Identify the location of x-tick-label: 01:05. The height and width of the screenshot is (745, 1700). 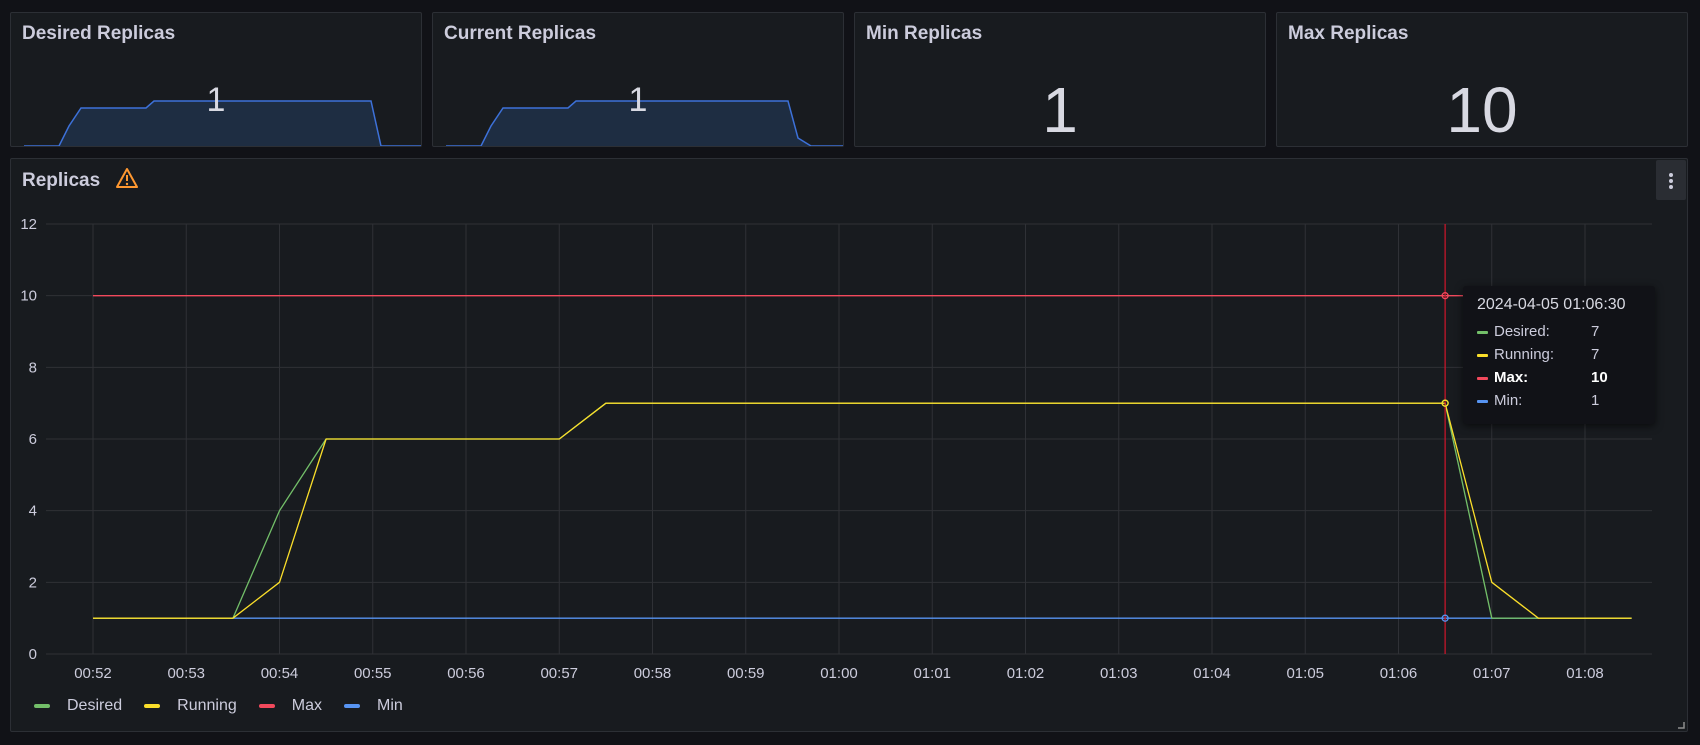
(1305, 673).